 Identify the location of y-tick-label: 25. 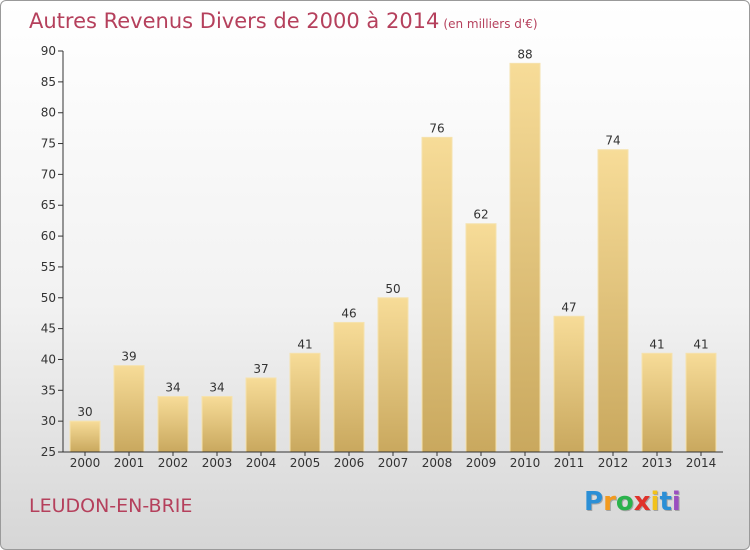
(48, 452).